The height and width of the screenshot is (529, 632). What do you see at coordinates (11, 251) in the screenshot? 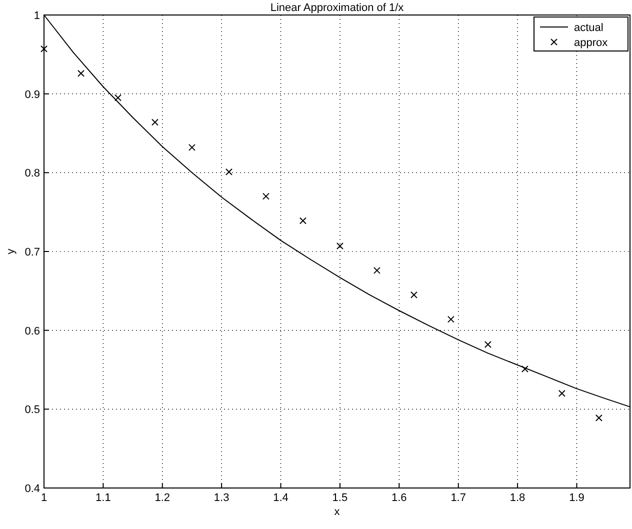
I see `y-axis-title: y` at bounding box center [11, 251].